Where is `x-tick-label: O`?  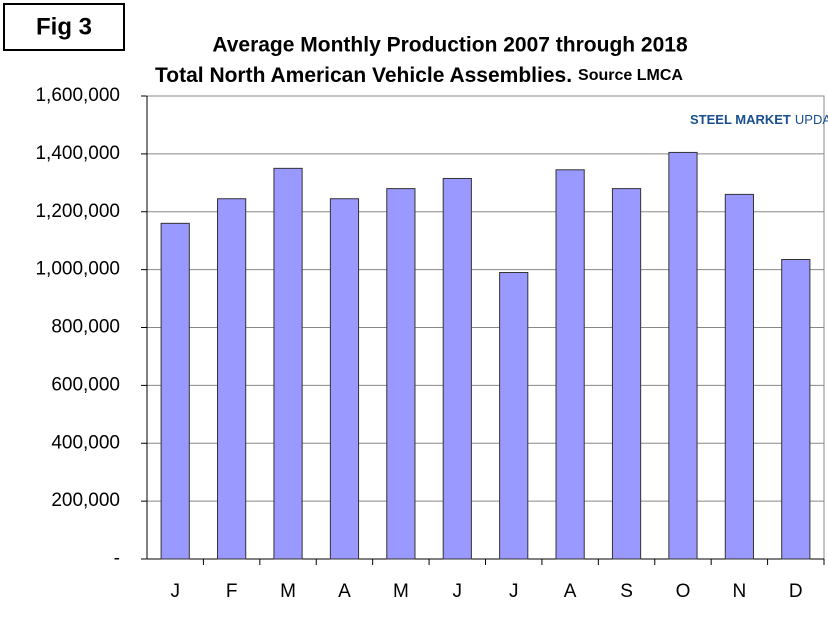 x-tick-label: O is located at coordinates (683, 591).